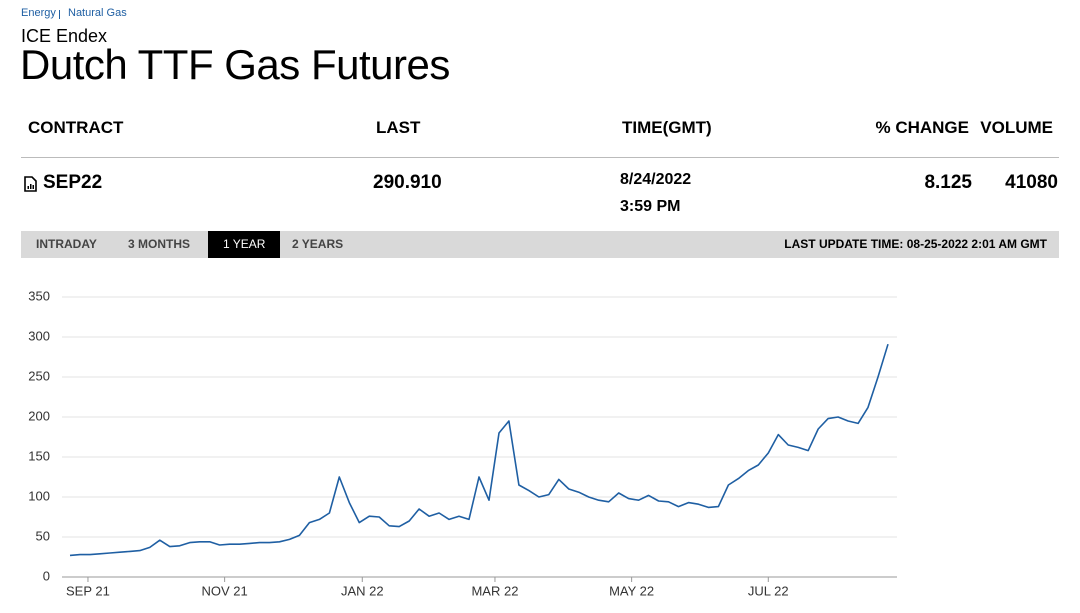  I want to click on contract-icon, so click(30, 184).